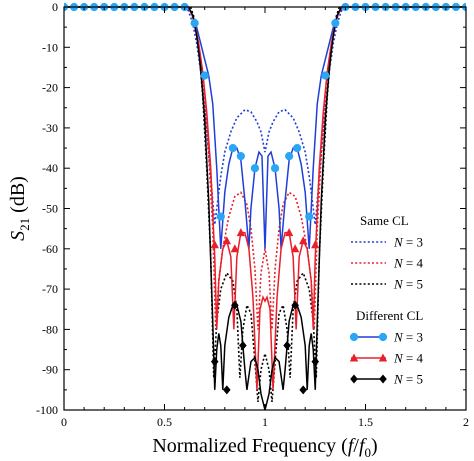 The image size is (474, 461). Describe the element at coordinates (50, 249) in the screenshot. I see `y-tick-label: -60` at that location.